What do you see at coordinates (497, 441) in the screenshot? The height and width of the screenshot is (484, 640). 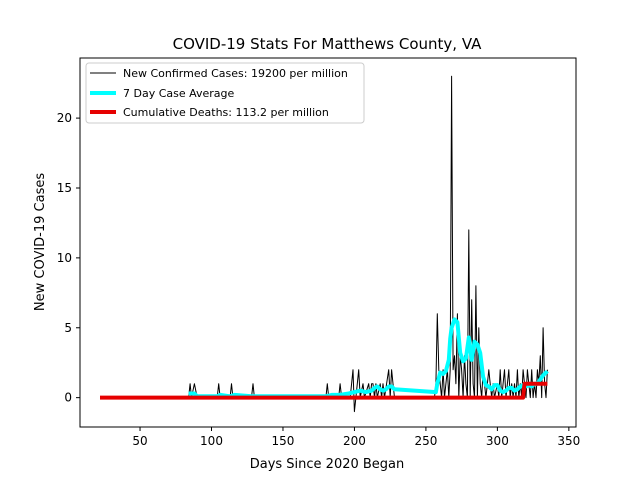 I see `x-tick-label: 300` at bounding box center [497, 441].